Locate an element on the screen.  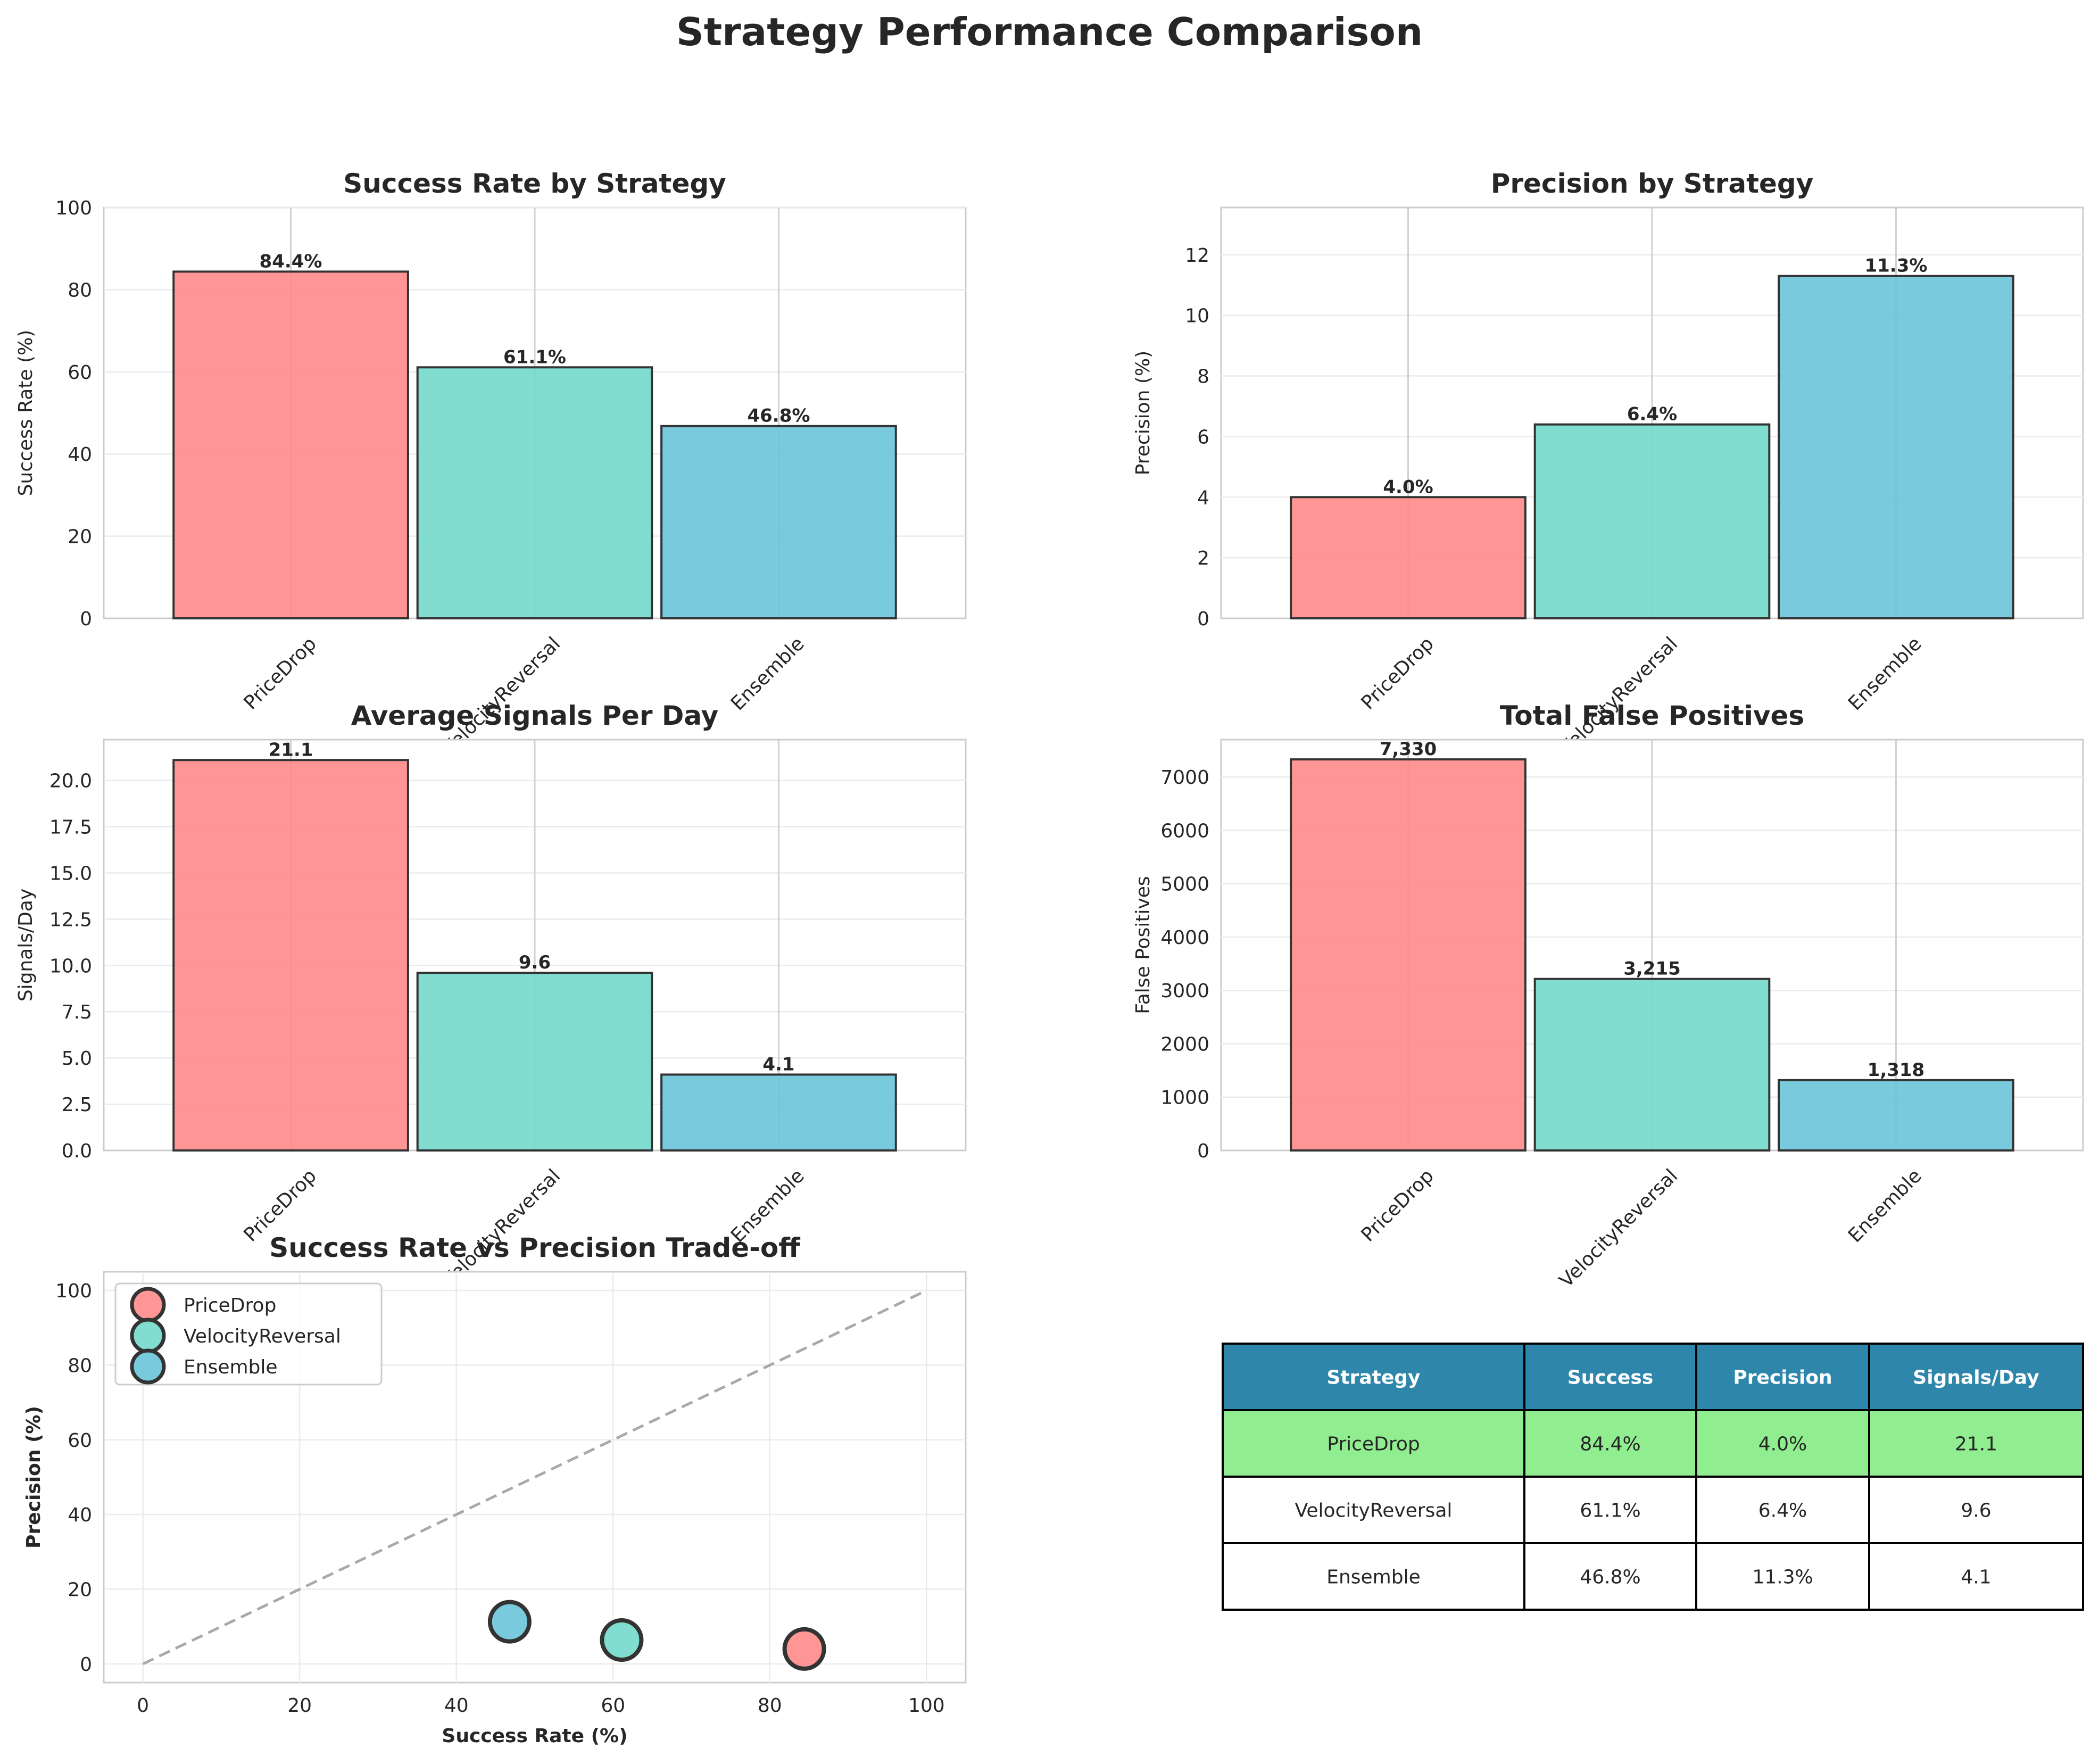
table-cell-text: 46.8% is located at coordinates (1610, 1577).